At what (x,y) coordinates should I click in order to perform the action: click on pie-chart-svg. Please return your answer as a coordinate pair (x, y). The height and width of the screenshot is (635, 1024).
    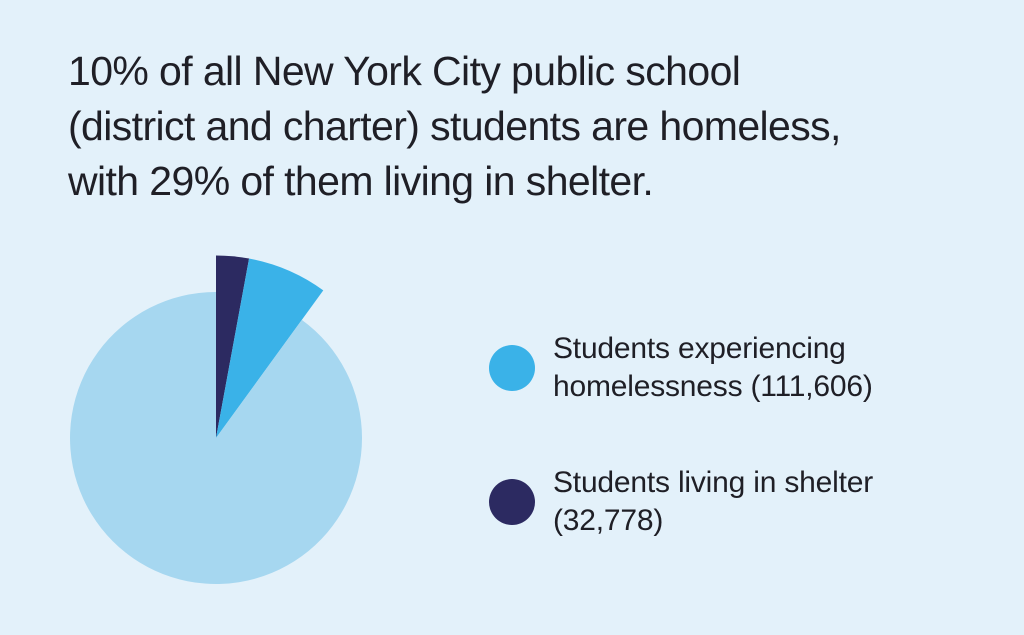
    Looking at the image, I should click on (216, 419).